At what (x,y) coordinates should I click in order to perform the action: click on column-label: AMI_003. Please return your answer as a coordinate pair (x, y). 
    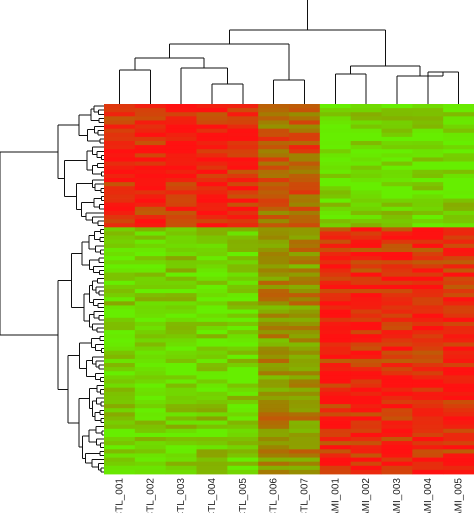
    Looking at the image, I should click on (397, 495).